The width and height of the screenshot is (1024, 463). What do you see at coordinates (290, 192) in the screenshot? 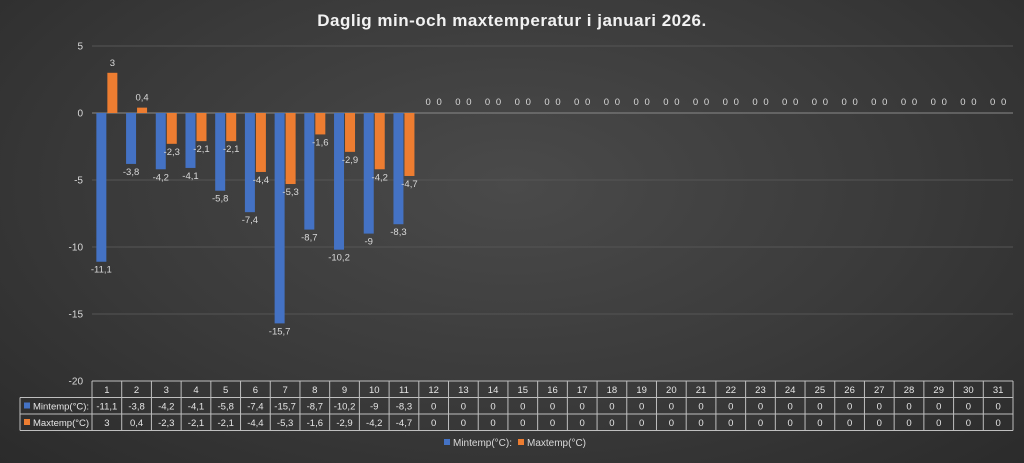
I see `max-temp-data-label: -5,3` at bounding box center [290, 192].